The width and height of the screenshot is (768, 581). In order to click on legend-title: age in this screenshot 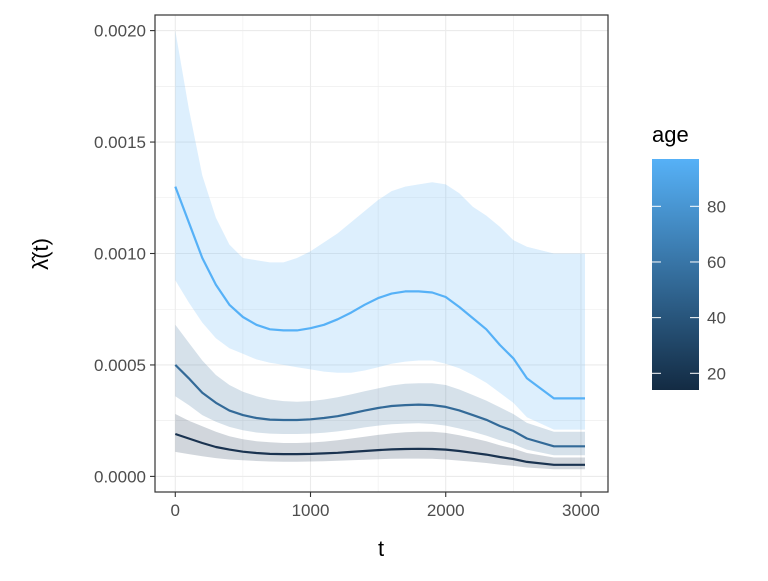, I will do `click(670, 134)`.